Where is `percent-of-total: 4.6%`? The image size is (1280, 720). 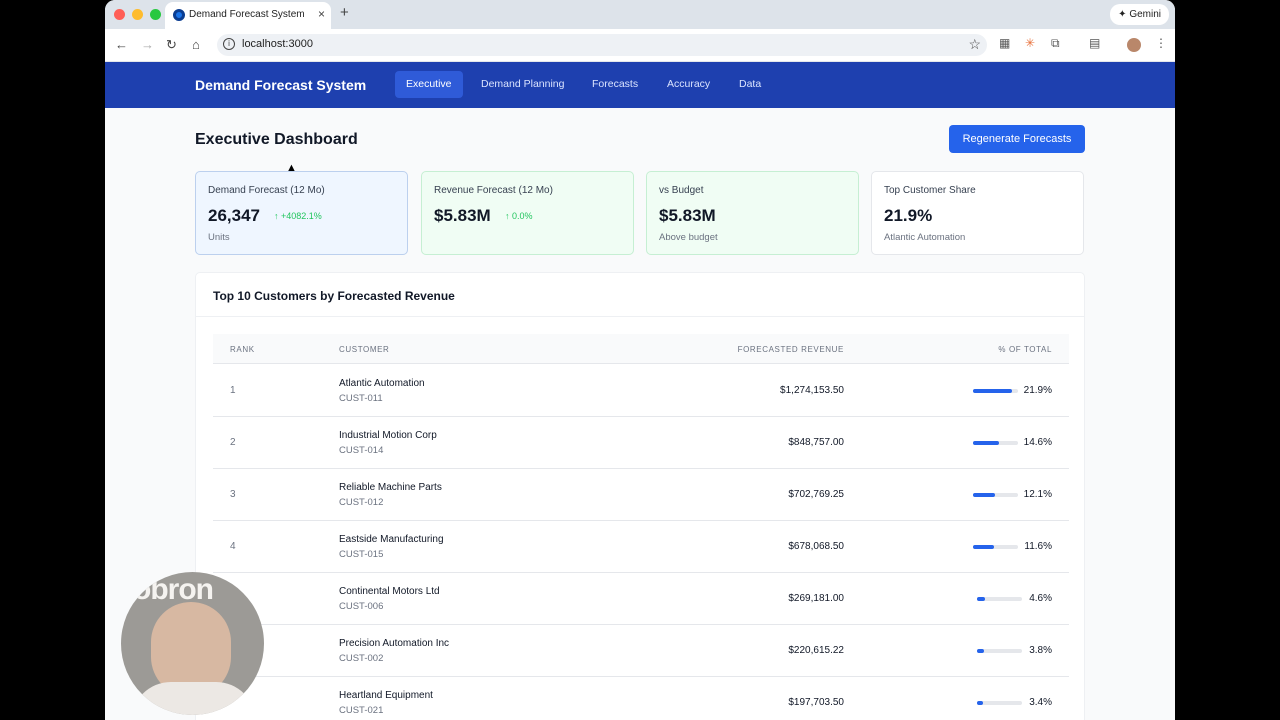
percent-of-total: 4.6% is located at coordinates (1040, 598).